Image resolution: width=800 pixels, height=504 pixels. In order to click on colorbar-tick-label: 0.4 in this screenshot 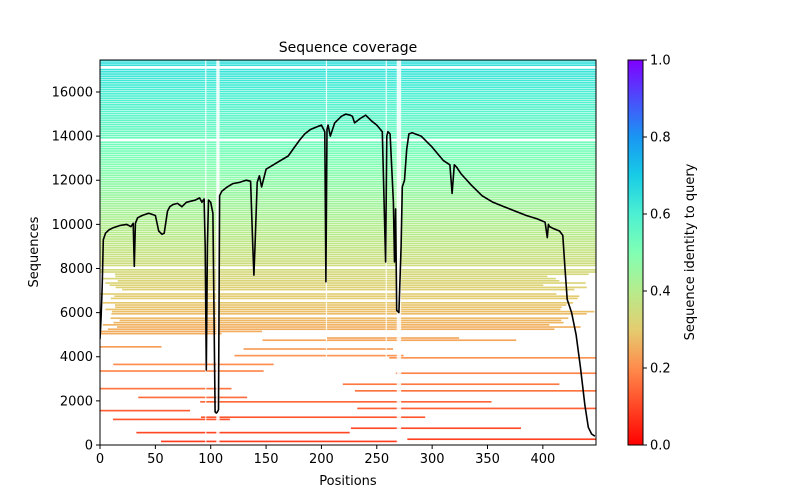, I will do `click(660, 292)`.